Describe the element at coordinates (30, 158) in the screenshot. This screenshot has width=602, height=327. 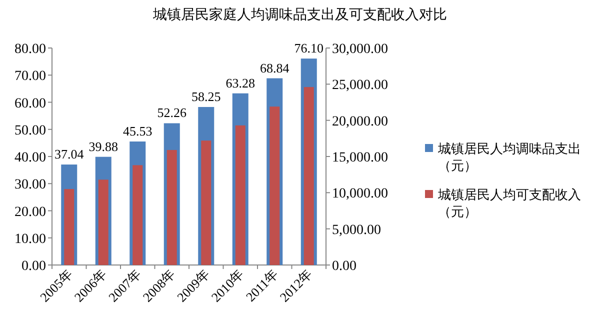
I see `y-tick-label: 40.00` at that location.